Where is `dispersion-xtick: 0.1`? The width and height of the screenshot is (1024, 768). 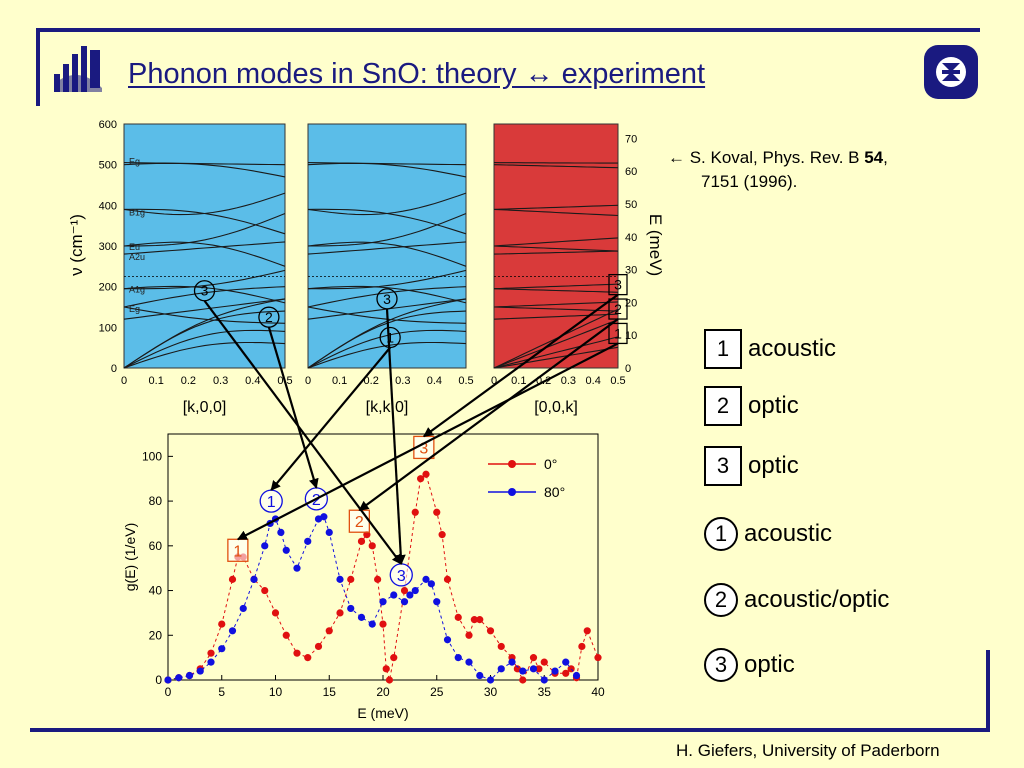 dispersion-xtick: 0.1 is located at coordinates (518, 381).